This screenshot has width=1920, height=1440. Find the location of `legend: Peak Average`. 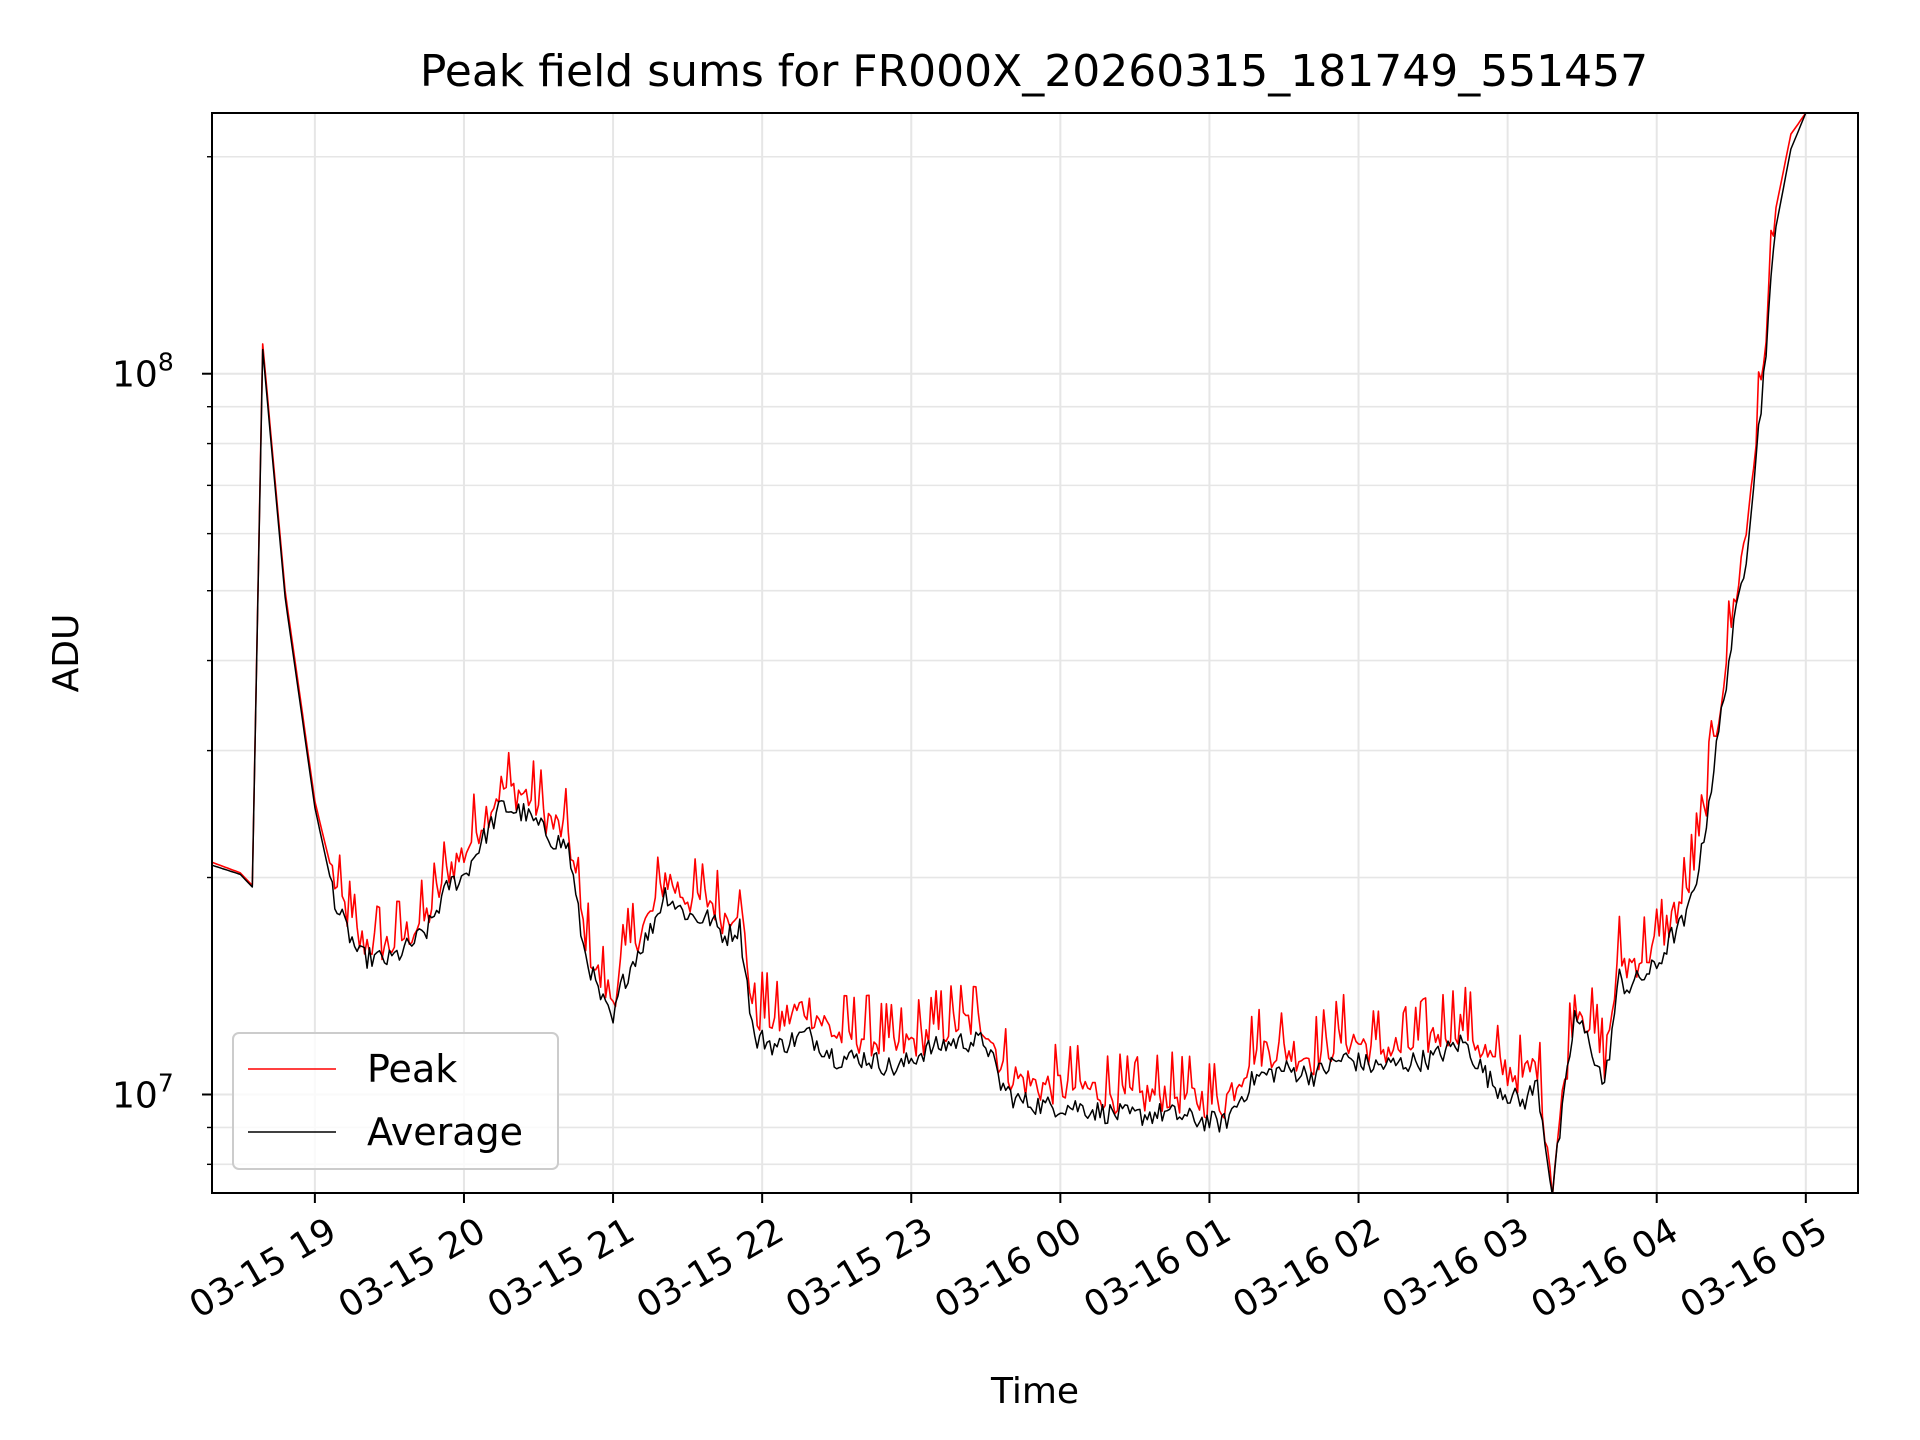

legend: Peak Average is located at coordinates (395, 1101).